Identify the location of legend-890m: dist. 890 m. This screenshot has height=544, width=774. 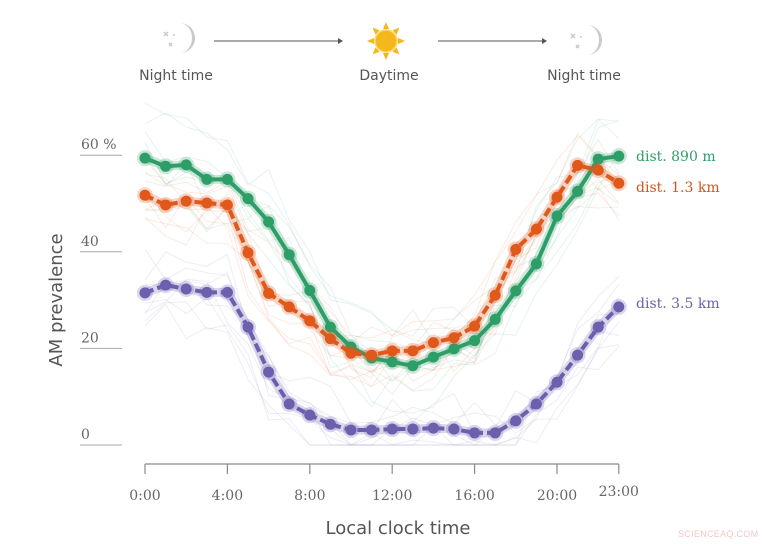
(676, 157).